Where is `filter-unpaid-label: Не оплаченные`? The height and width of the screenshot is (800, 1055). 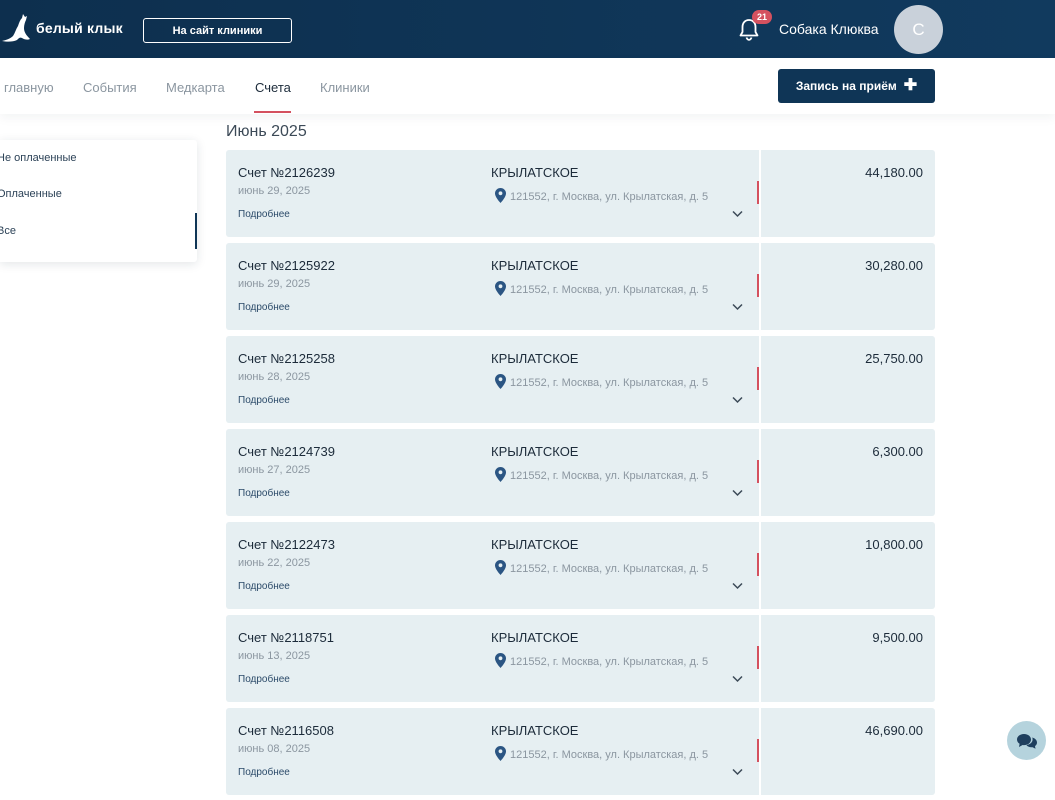
filter-unpaid-label: Не оплаченные is located at coordinates (38, 158).